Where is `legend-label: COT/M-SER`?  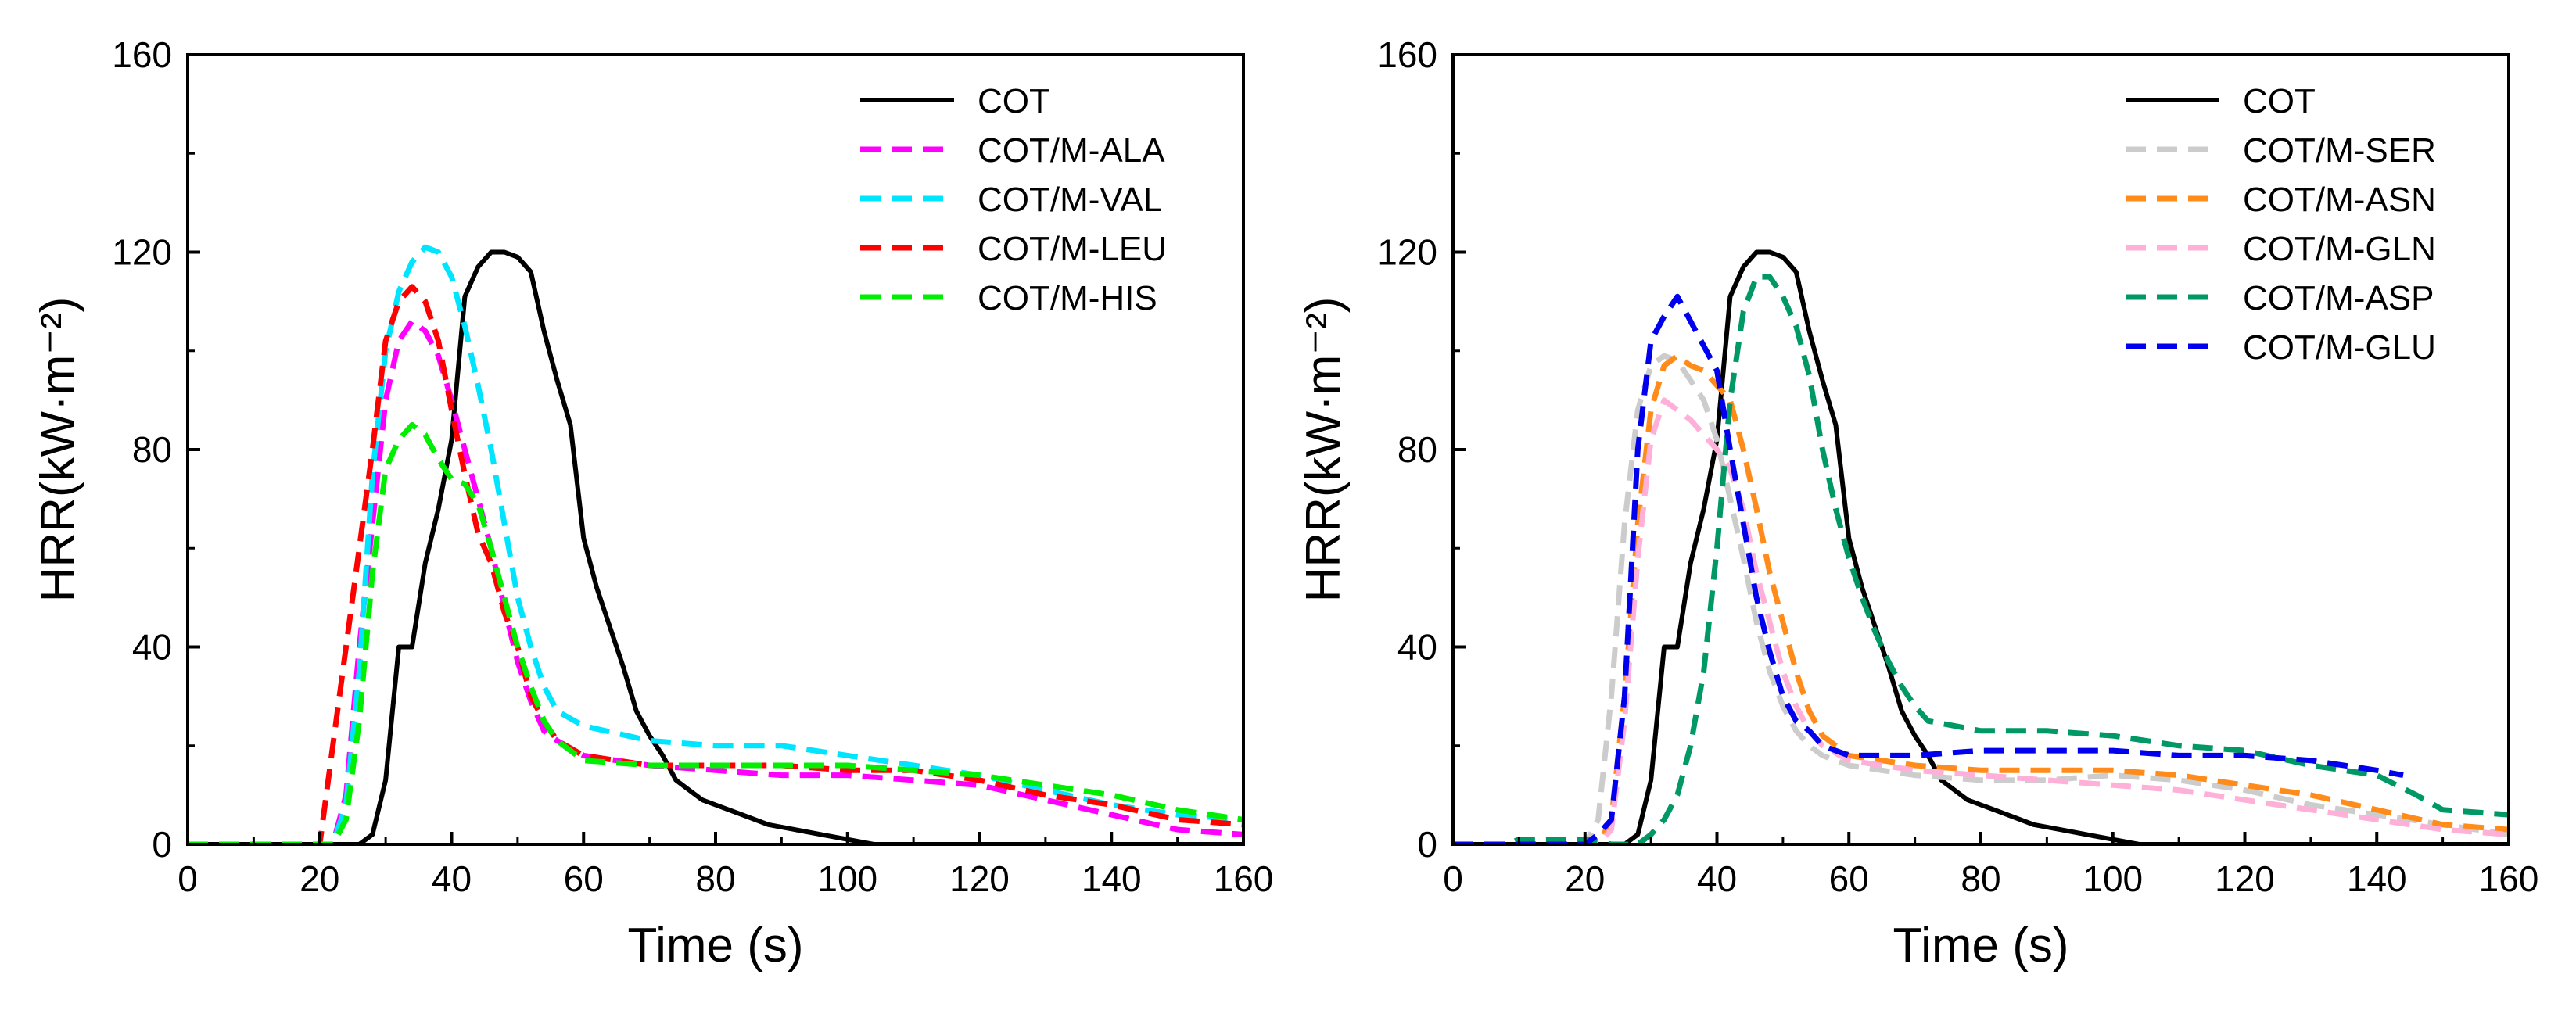 legend-label: COT/M-SER is located at coordinates (2339, 150).